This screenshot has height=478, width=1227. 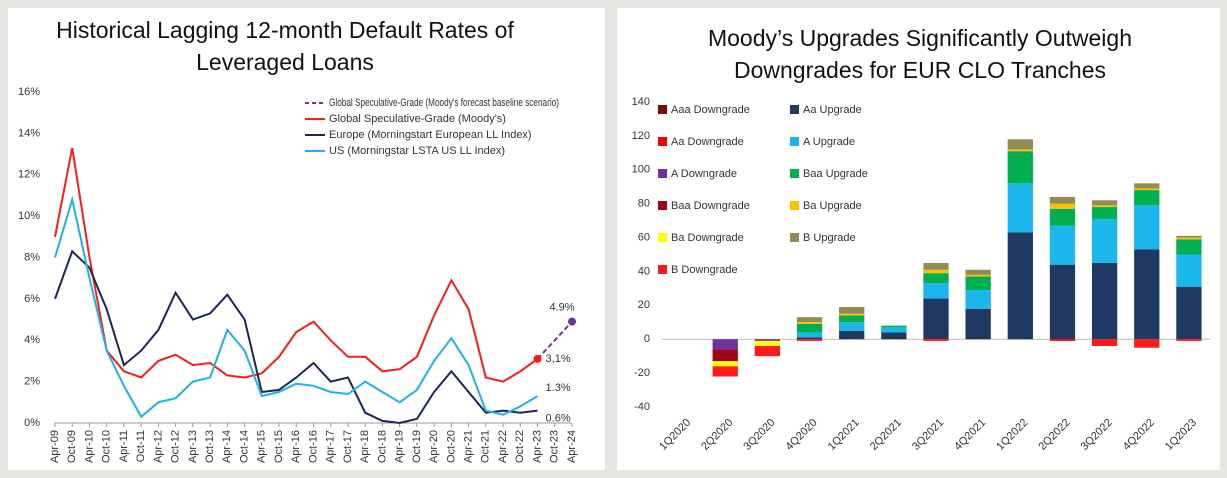 I want to click on y-tick-label: 6%, so click(x=32, y=299).